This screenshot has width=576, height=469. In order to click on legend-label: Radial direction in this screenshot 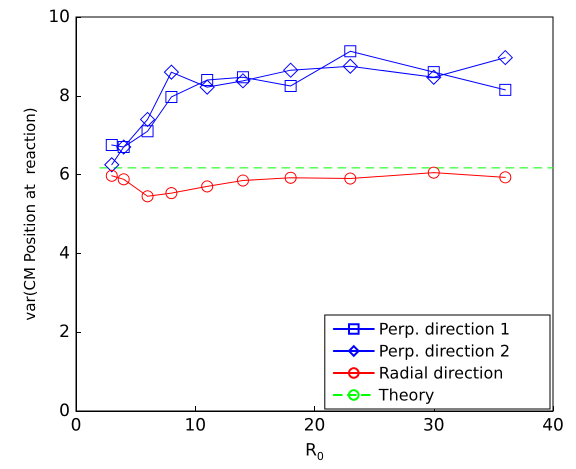, I will do `click(441, 373)`.